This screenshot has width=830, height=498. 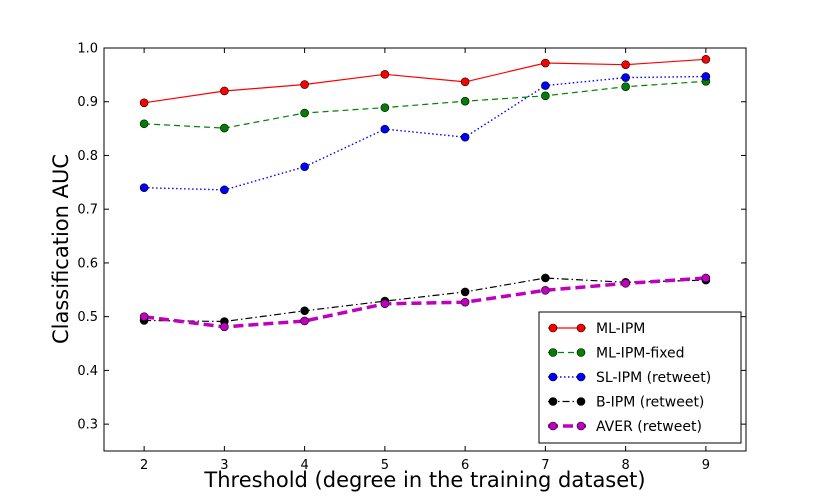 What do you see at coordinates (87, 317) in the screenshot?
I see `y-tick-label: 0.5` at bounding box center [87, 317].